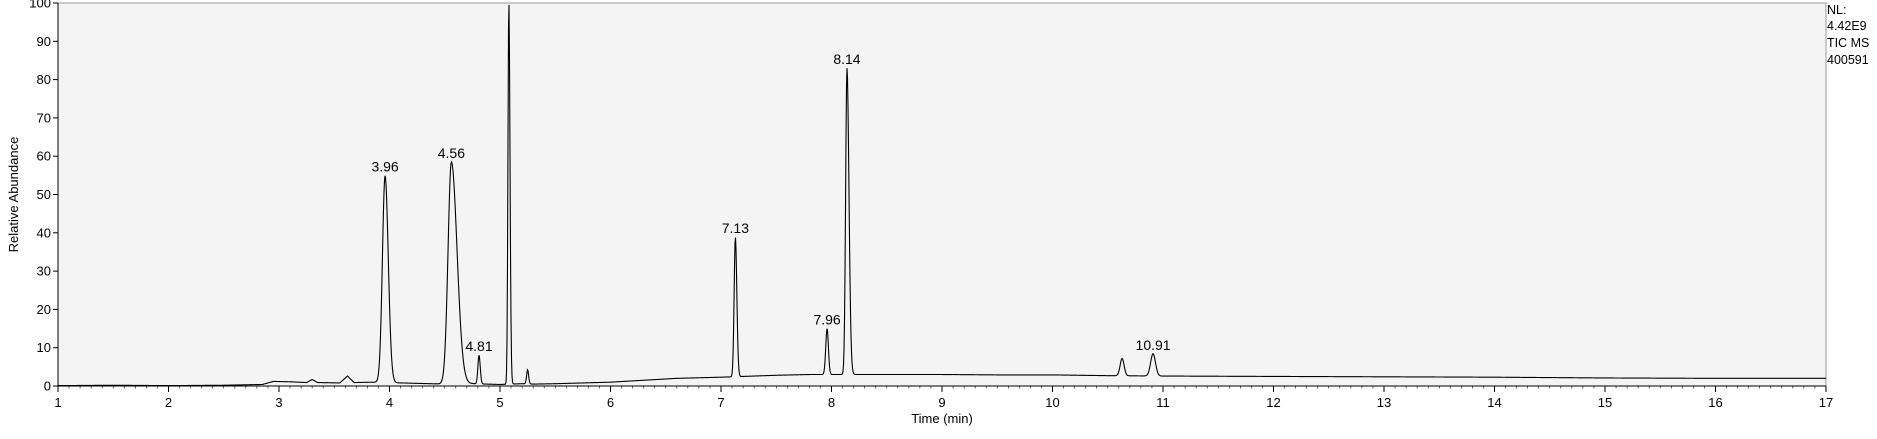 The image size is (1877, 439). What do you see at coordinates (499, 402) in the screenshot?
I see `x-tick-label: 5` at bounding box center [499, 402].